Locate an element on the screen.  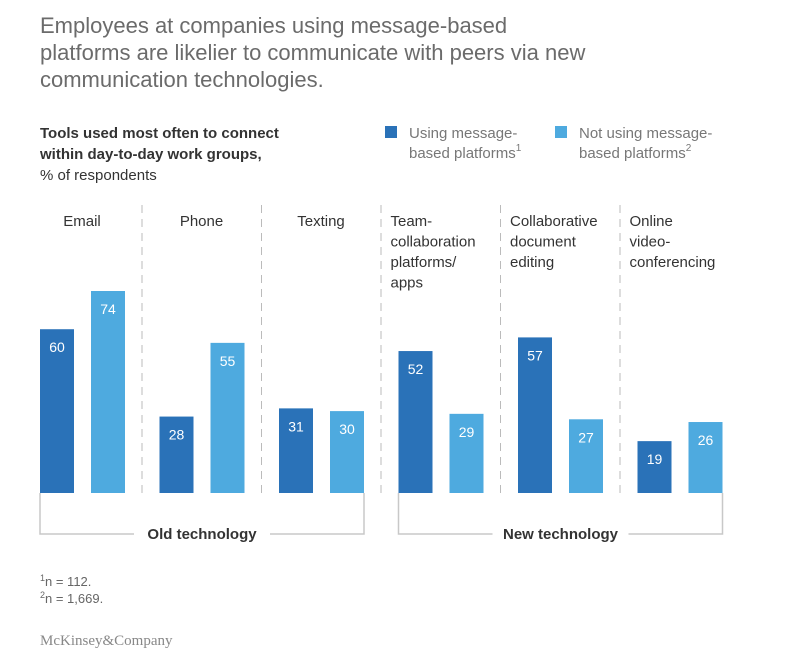
legend-label: based platforms2 is located at coordinates (635, 152).